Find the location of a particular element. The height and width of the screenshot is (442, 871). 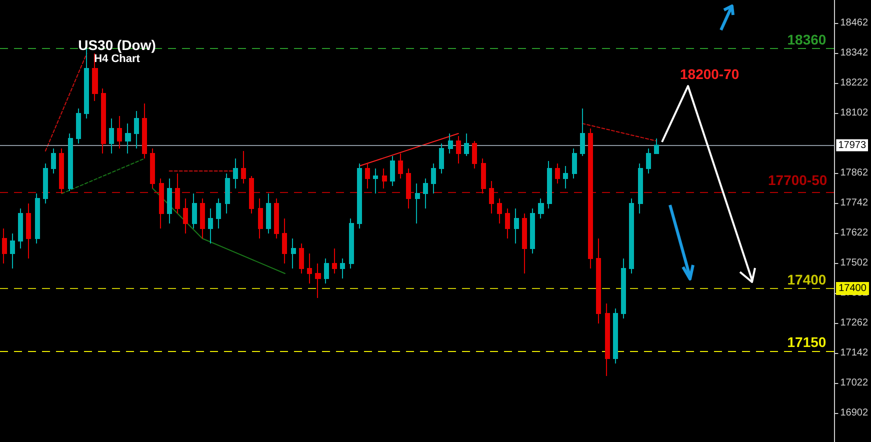

annotation: 18200-70 is located at coordinates (710, 74).